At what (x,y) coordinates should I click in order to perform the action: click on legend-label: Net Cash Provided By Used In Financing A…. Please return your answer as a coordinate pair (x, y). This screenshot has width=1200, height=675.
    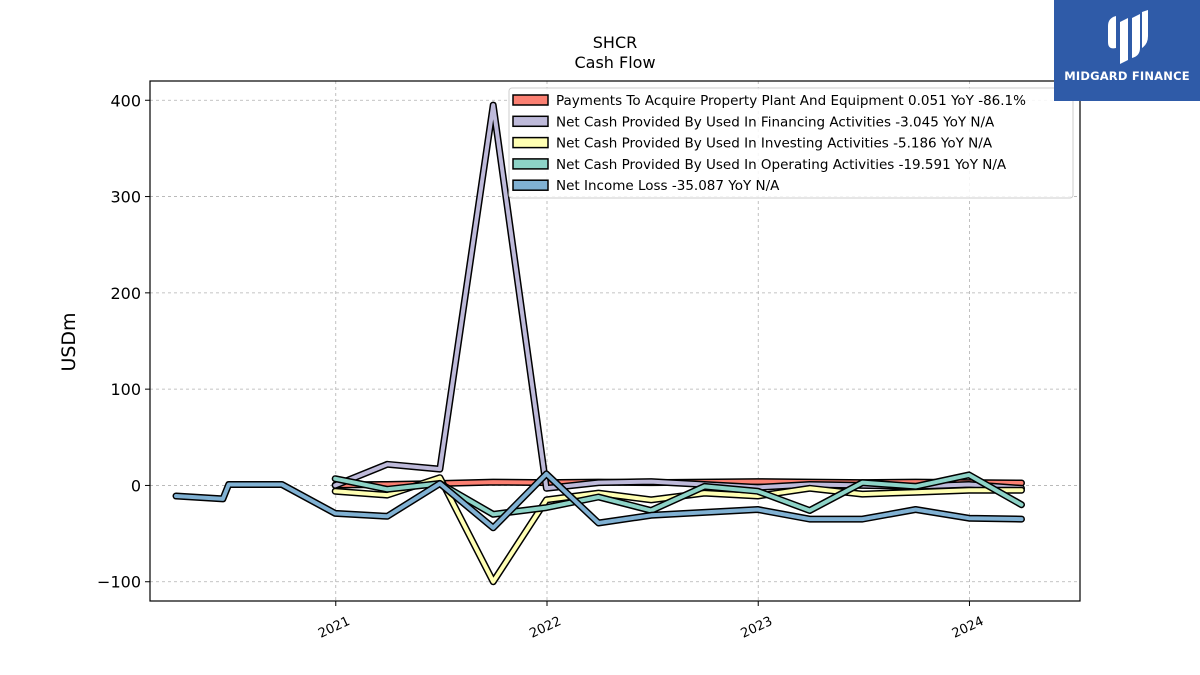
    Looking at the image, I should click on (775, 122).